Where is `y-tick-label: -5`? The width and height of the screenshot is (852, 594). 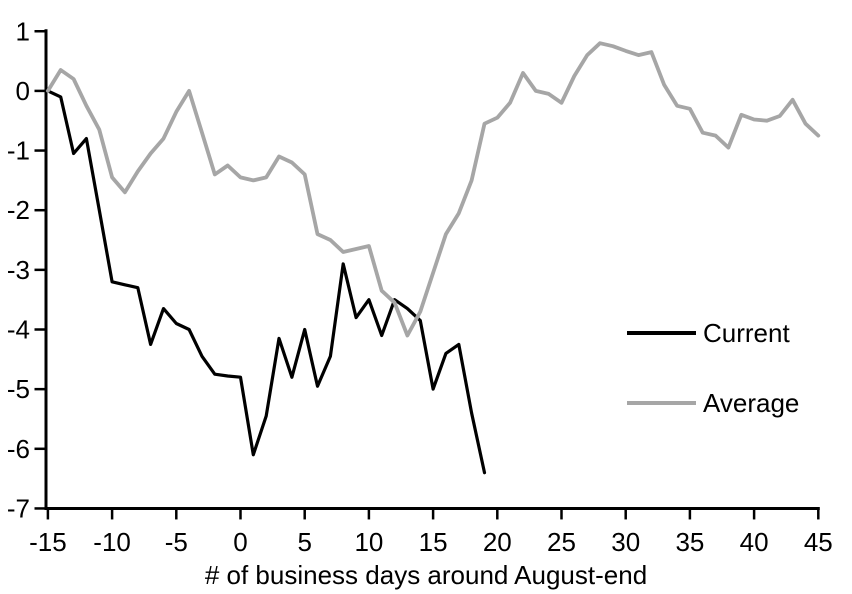 y-tick-label: -5 is located at coordinates (18, 389).